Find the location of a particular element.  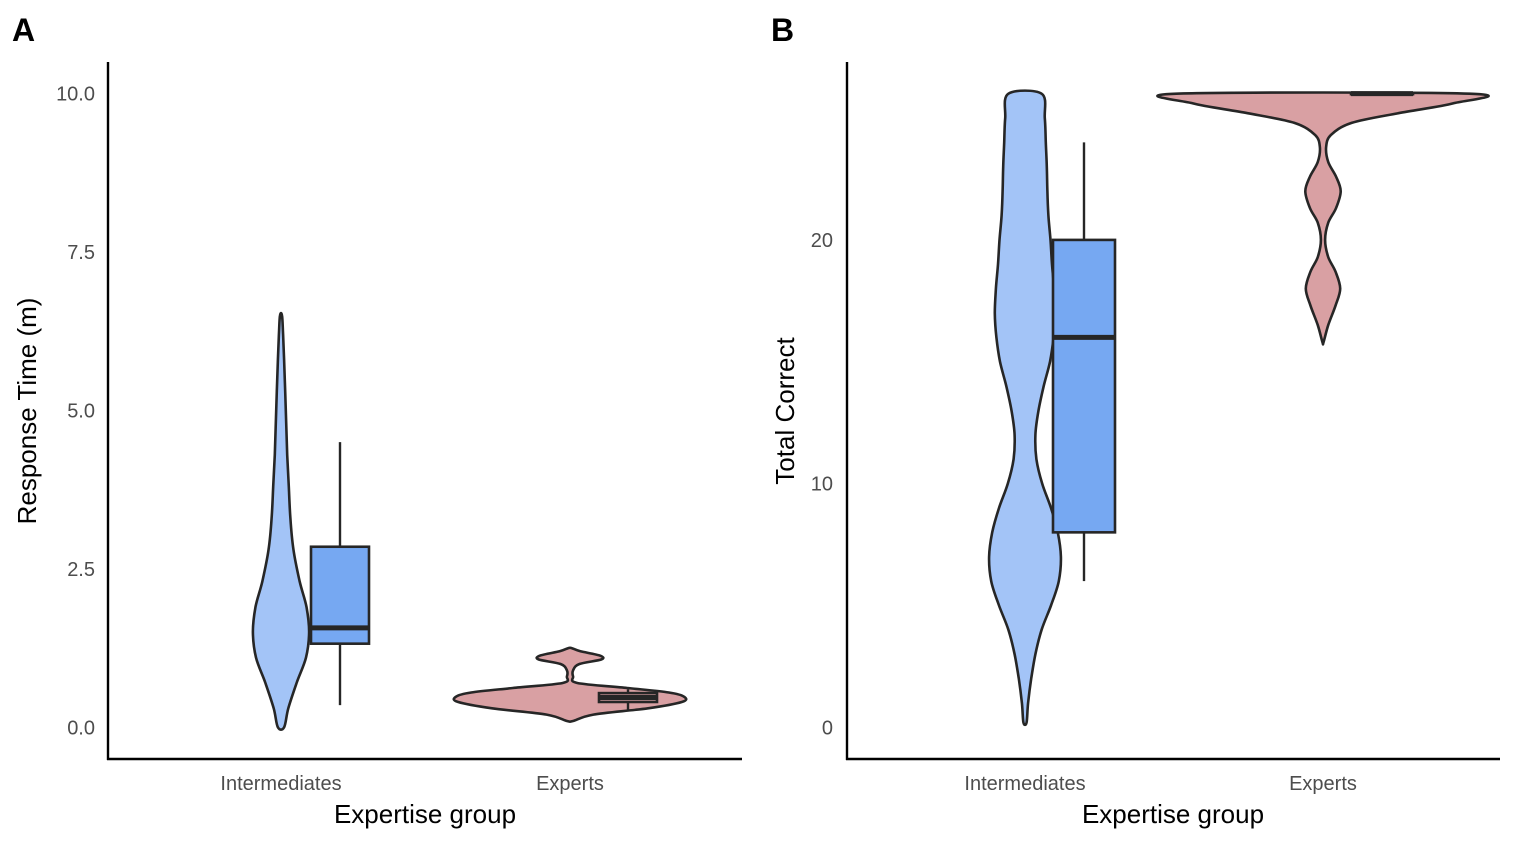

panel-b-box-intermediates is located at coordinates (1084, 386).